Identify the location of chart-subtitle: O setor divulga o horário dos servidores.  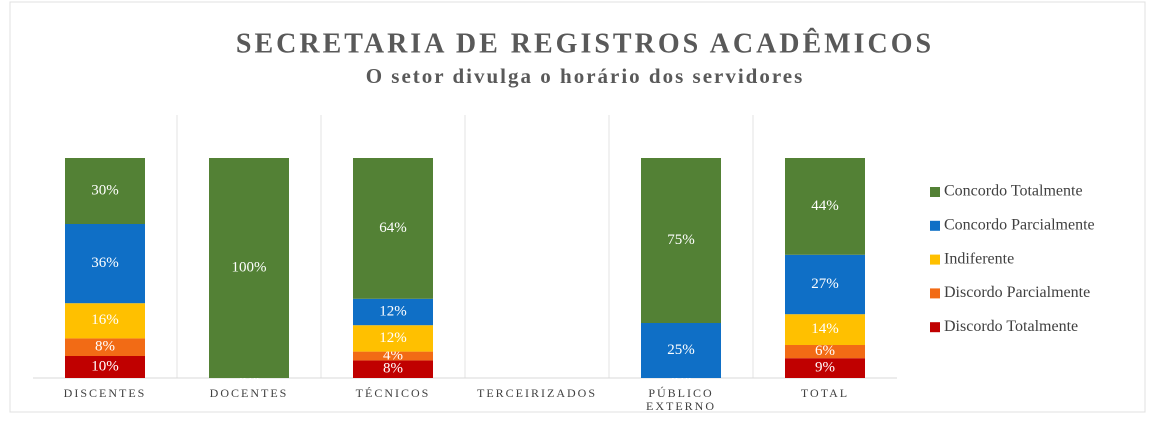
(585, 76).